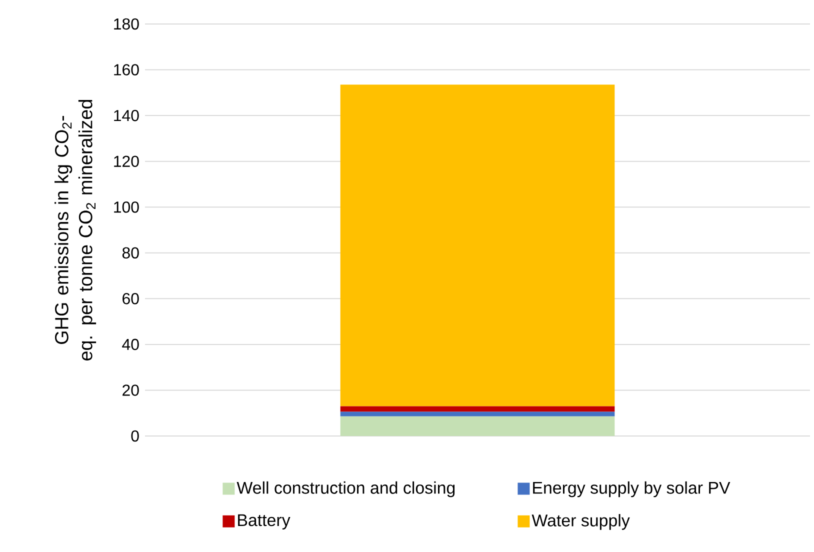  What do you see at coordinates (135, 436) in the screenshot?
I see `y-tick-label: 0` at bounding box center [135, 436].